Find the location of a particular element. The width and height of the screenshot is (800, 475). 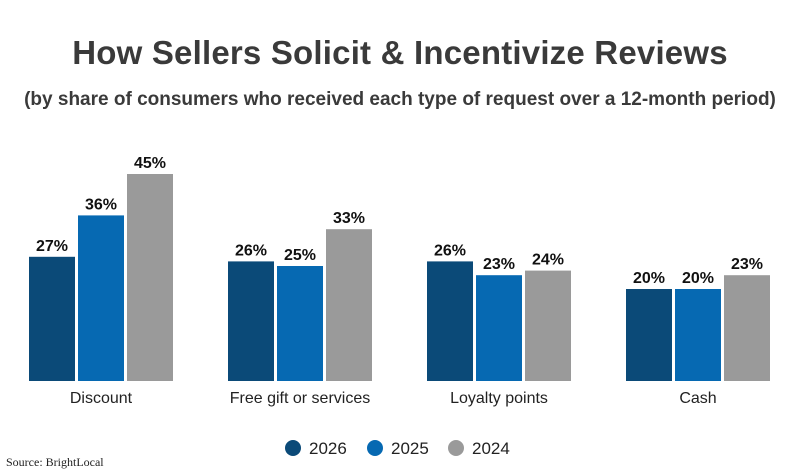

data-label: 24% is located at coordinates (548, 260).